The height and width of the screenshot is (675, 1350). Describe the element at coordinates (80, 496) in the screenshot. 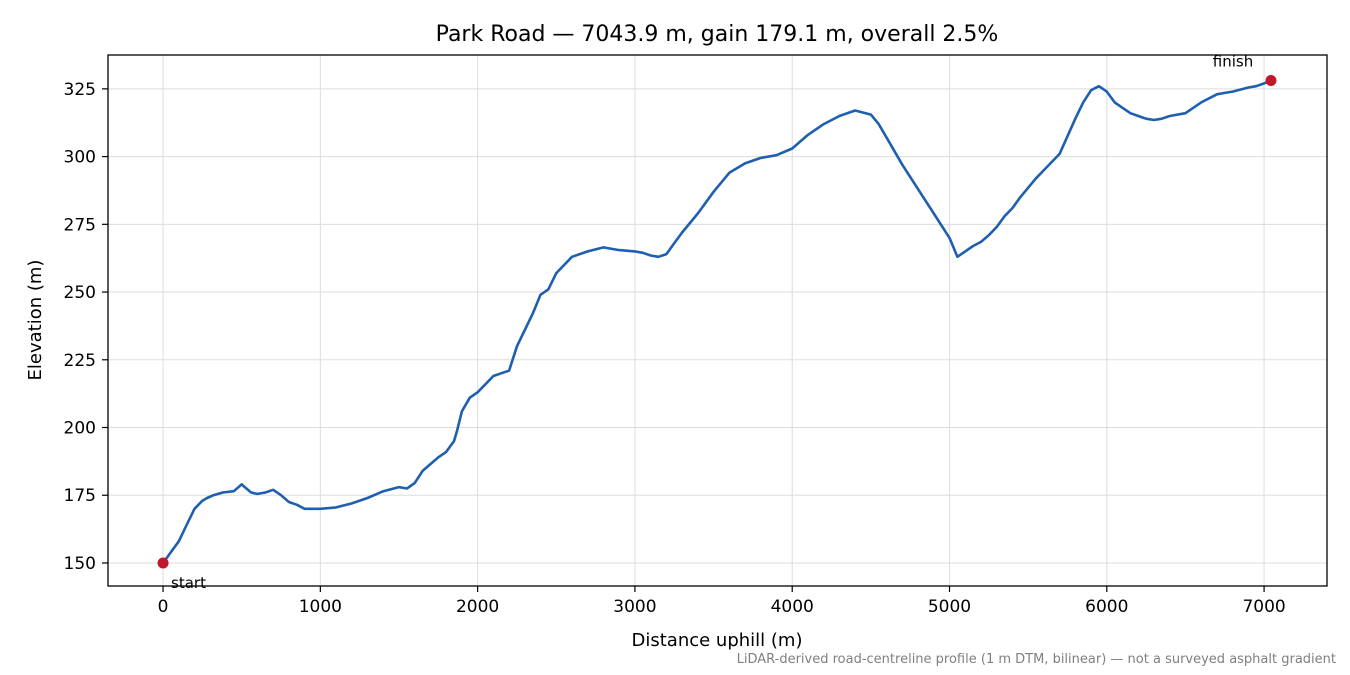

I see `y-tick-label: 175` at that location.